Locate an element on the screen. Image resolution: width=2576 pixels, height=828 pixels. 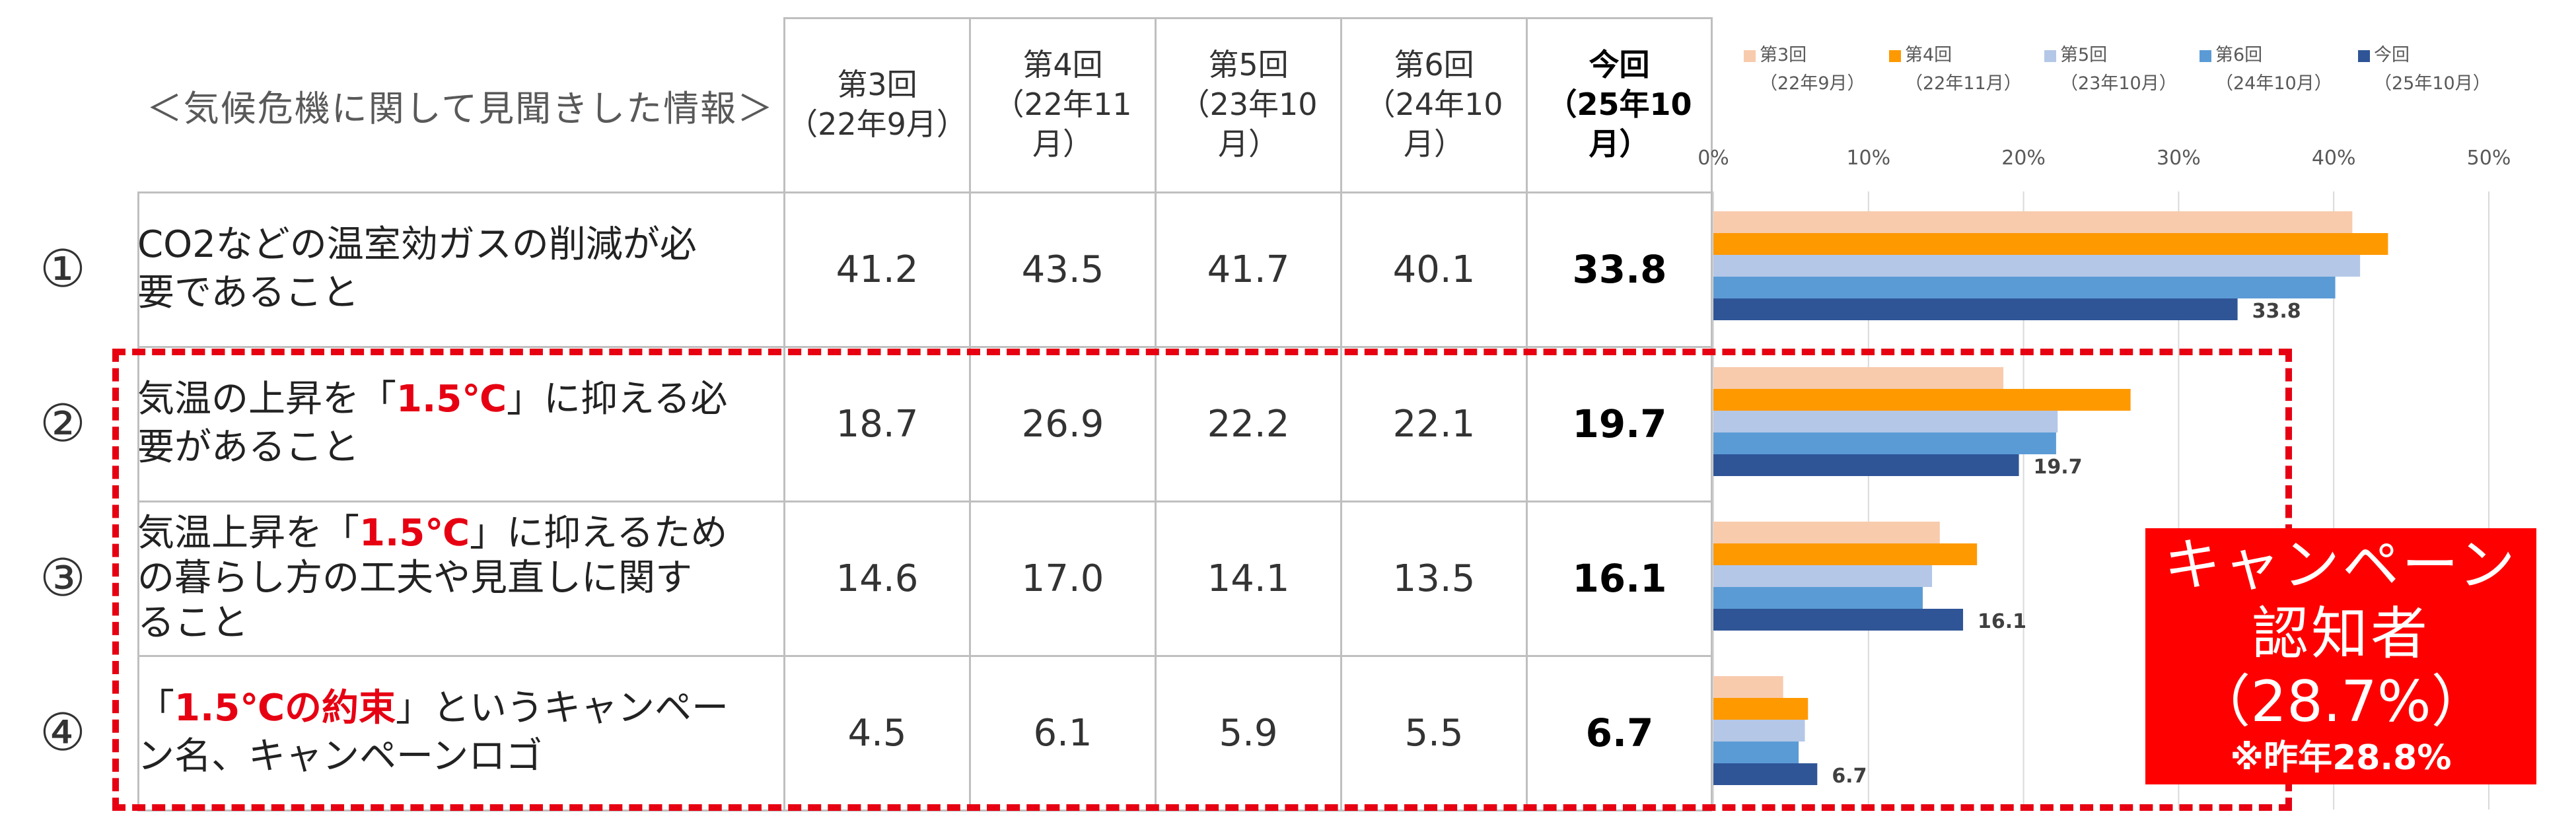
table-cell: 14.6 is located at coordinates (878, 578).